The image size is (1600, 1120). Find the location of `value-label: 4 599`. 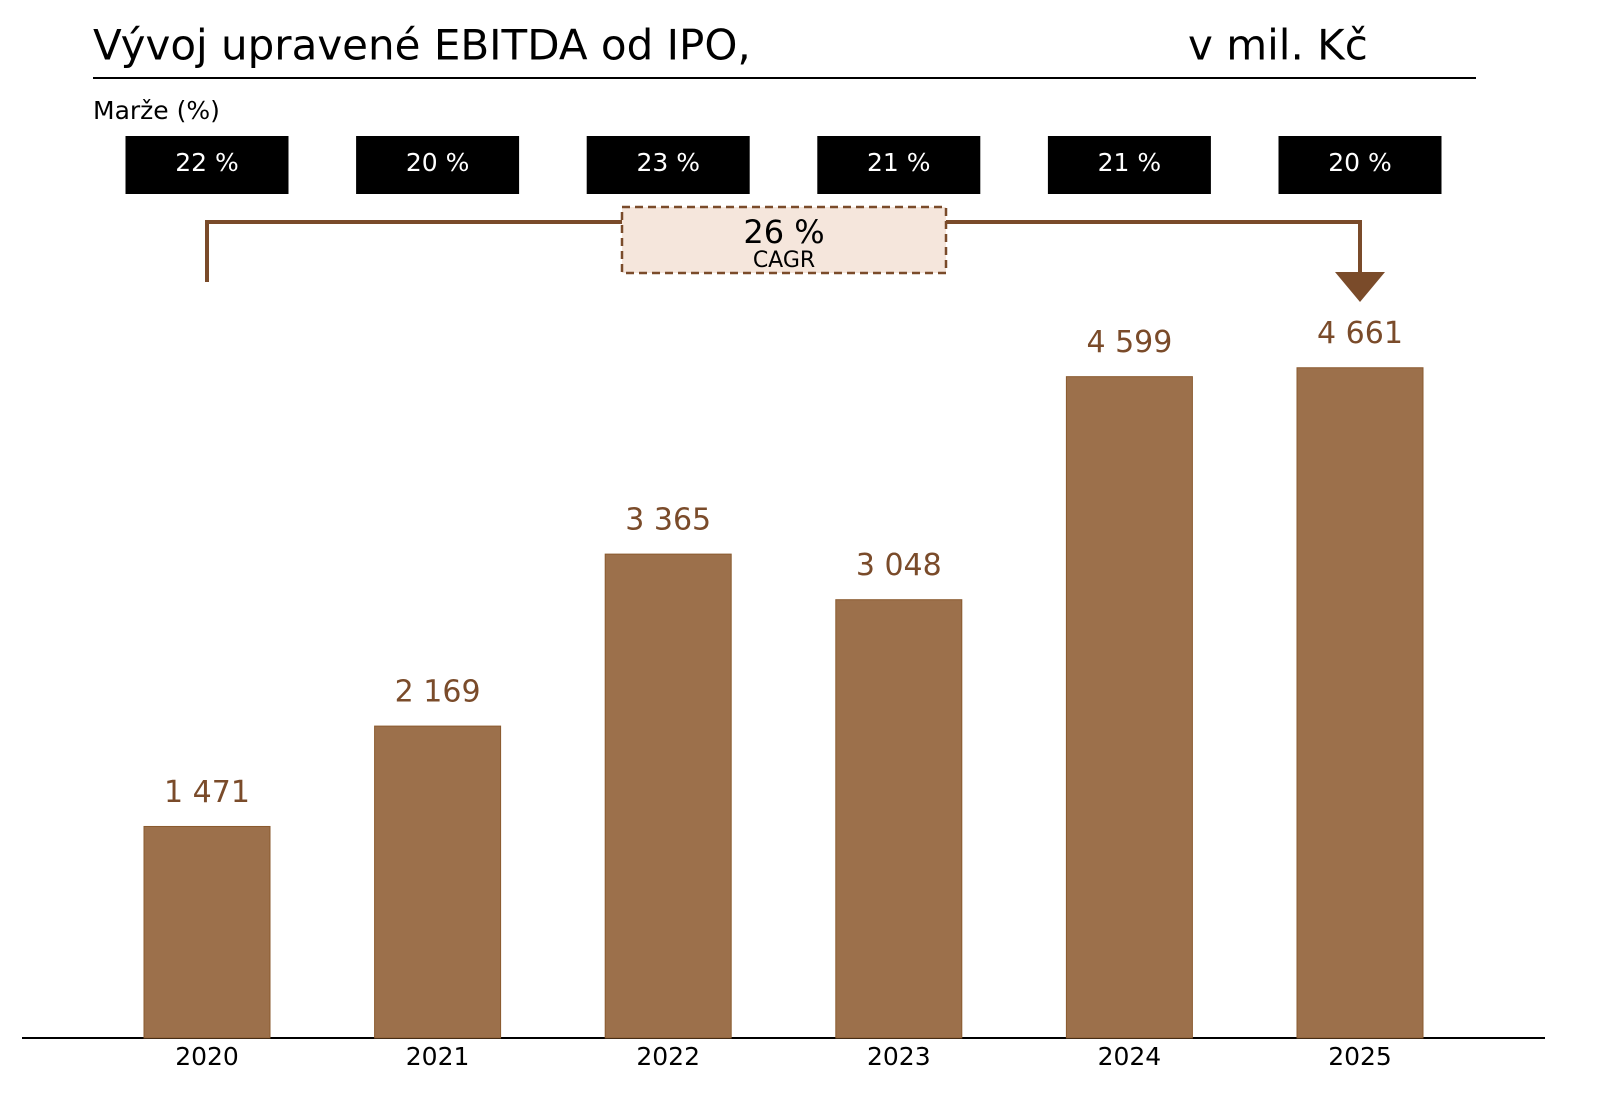

value-label: 4 599 is located at coordinates (1129, 342).